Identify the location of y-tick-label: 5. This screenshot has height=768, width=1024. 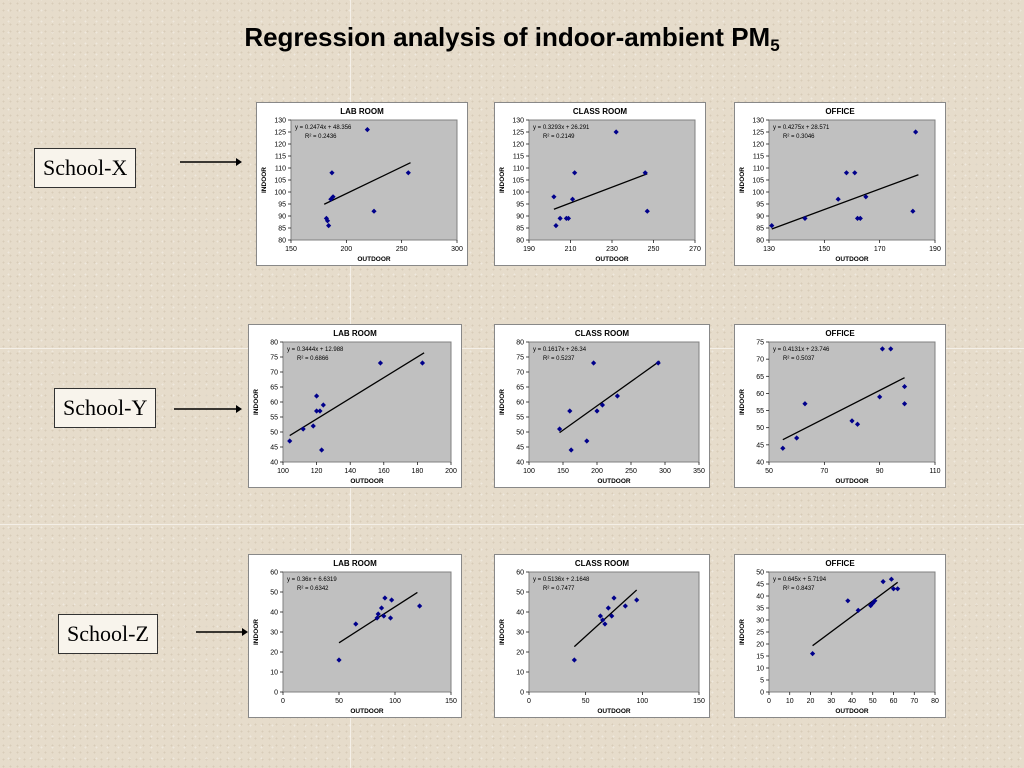
(762, 681).